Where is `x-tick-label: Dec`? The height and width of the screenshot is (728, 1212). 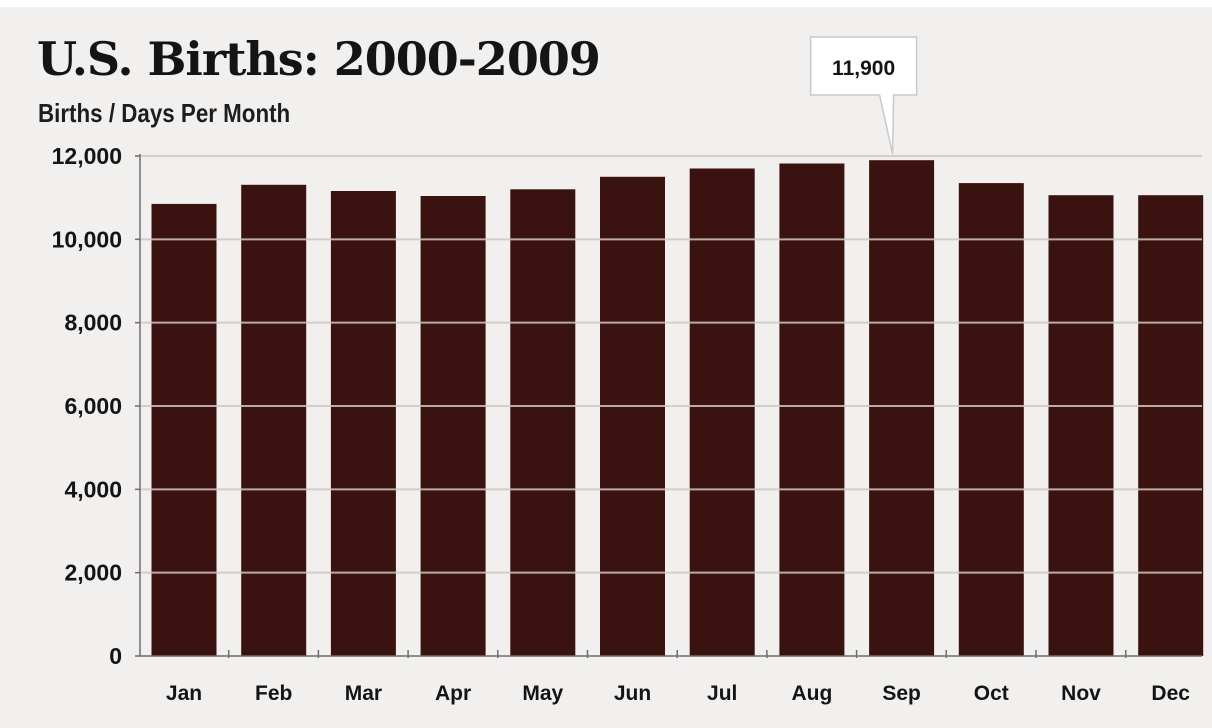 x-tick-label: Dec is located at coordinates (1170, 693).